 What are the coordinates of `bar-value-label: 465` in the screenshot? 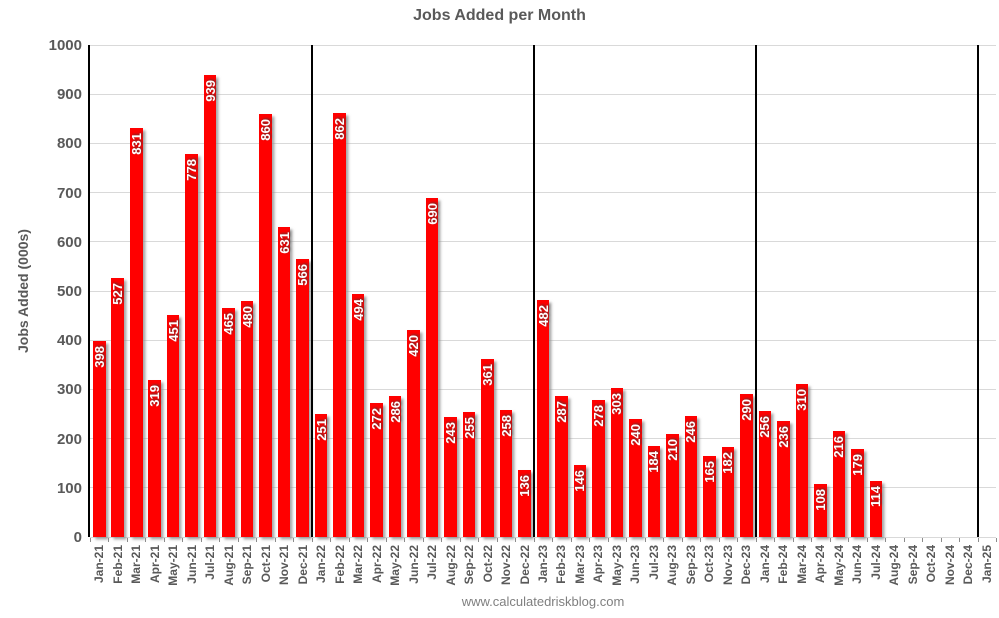 It's located at (229, 324).